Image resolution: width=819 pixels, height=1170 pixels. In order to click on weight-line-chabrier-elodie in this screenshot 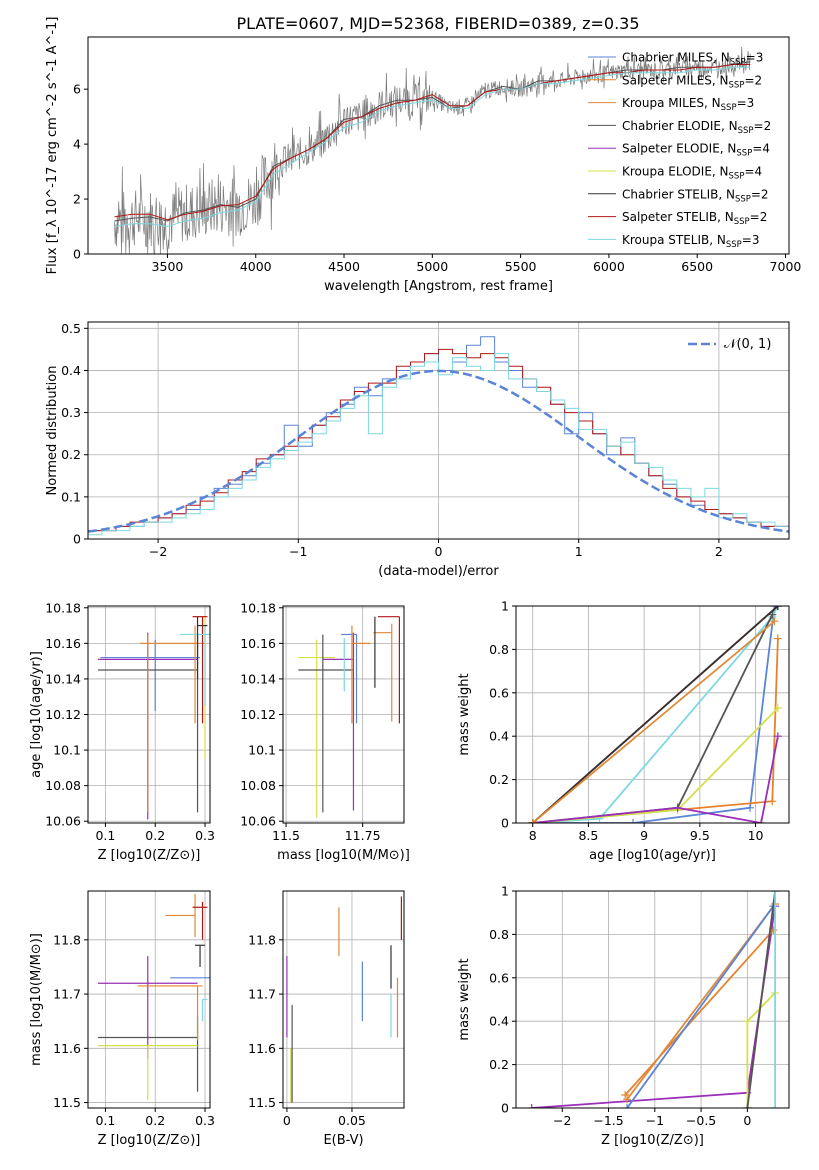, I will do `click(761, 999)`.